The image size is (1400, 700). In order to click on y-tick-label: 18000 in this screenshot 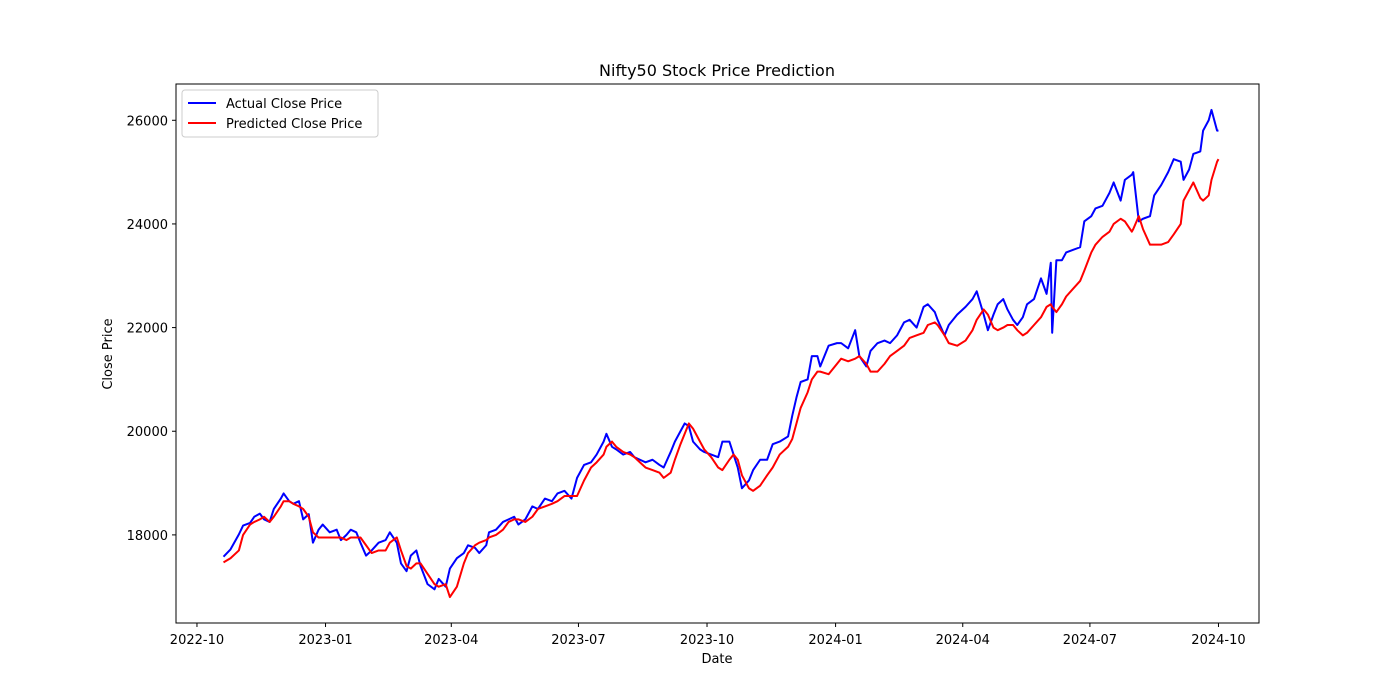, I will do `click(147, 536)`.